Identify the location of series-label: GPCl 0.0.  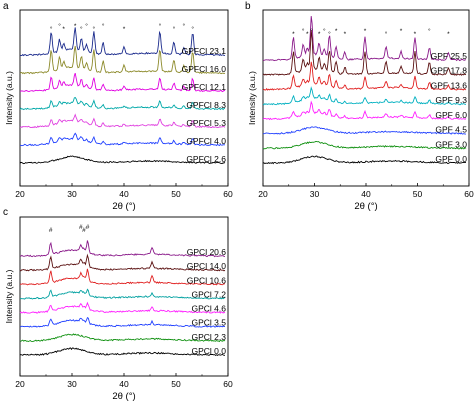
(209, 351).